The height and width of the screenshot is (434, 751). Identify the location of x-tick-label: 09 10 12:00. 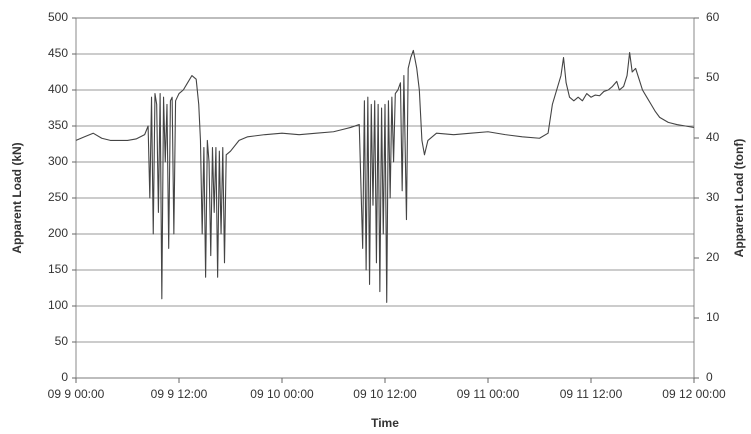
(385, 394).